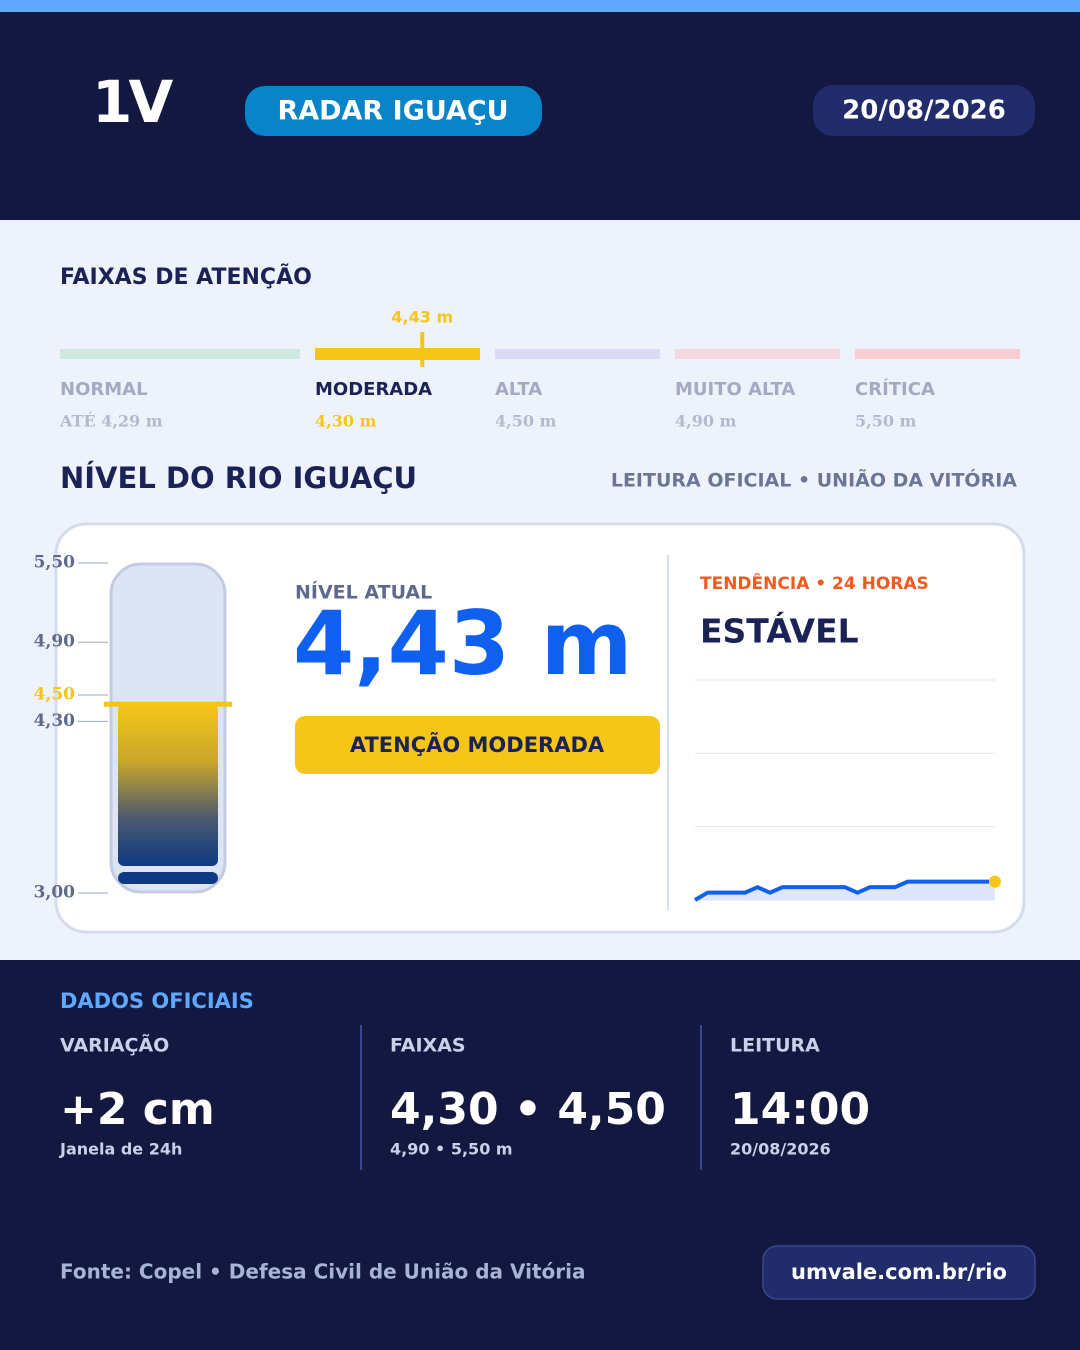 This screenshot has width=1080, height=1350. What do you see at coordinates (462, 643) in the screenshot?
I see `current-value: 4,43 m` at bounding box center [462, 643].